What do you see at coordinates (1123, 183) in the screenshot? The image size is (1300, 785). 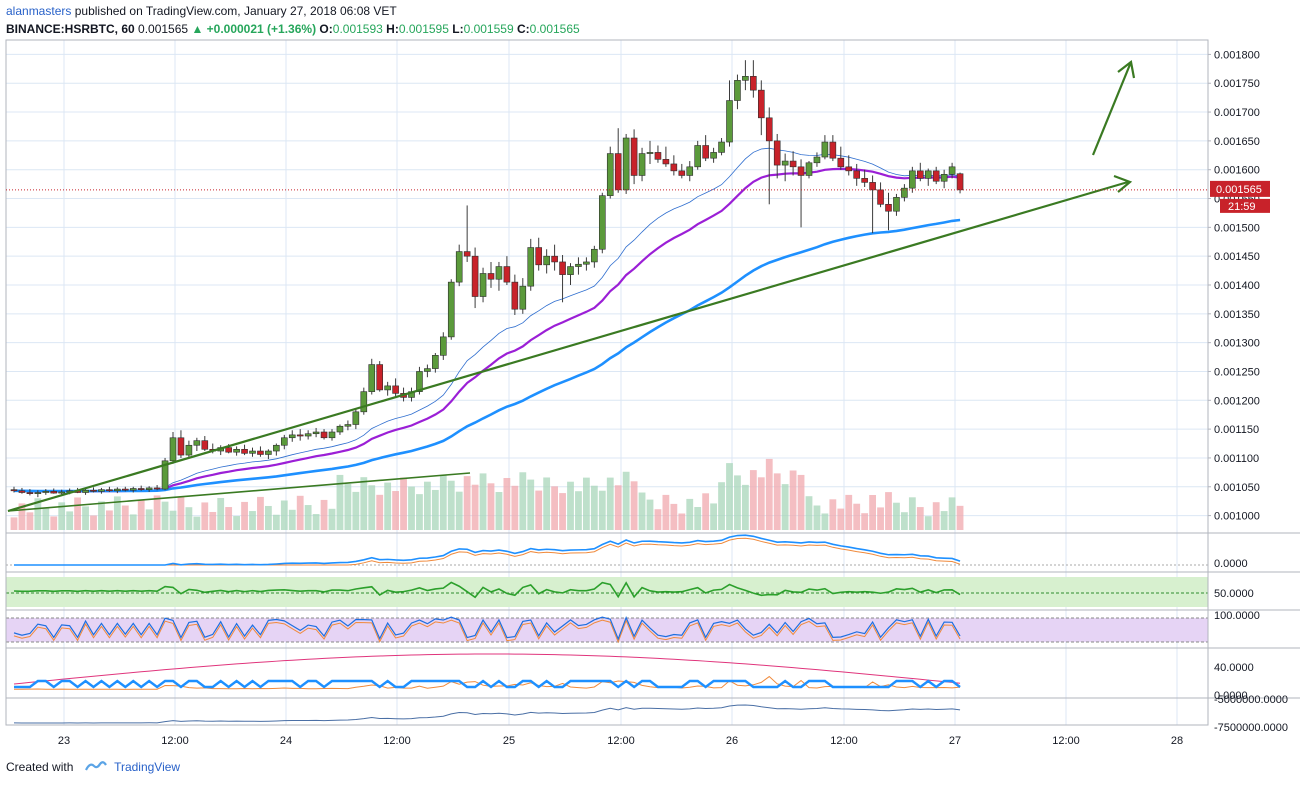 I see `arrow-head` at bounding box center [1123, 183].